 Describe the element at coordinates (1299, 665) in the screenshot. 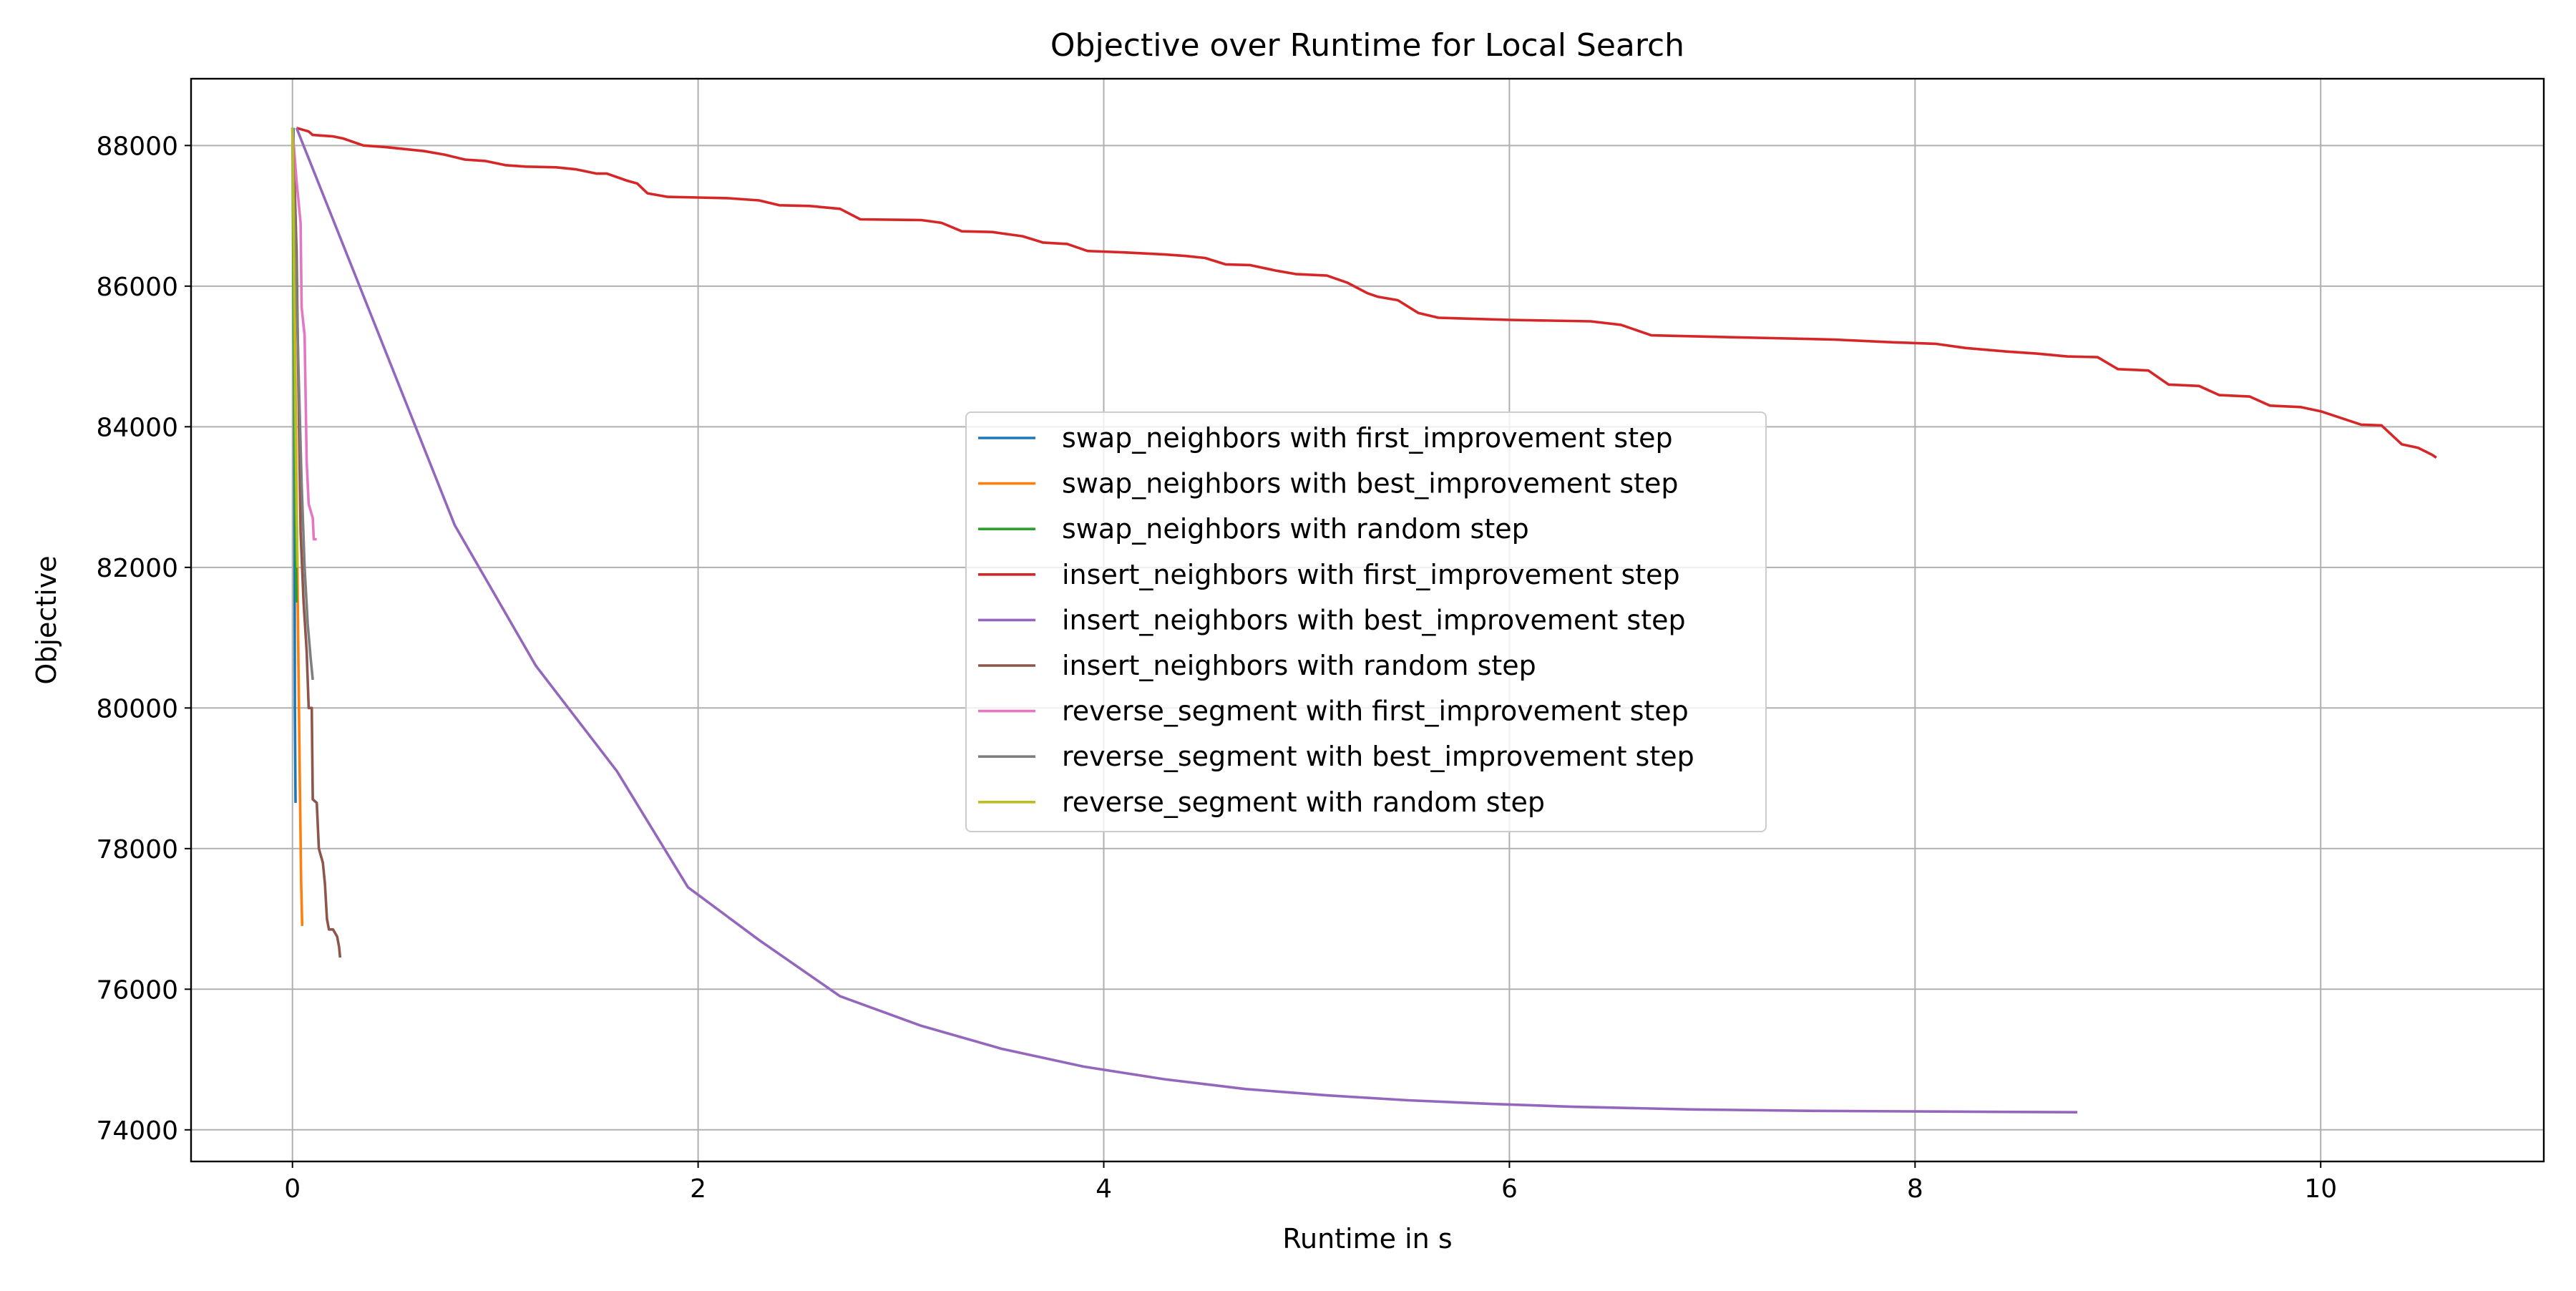

I see `legend-label: insert_neighbors with random step` at that location.